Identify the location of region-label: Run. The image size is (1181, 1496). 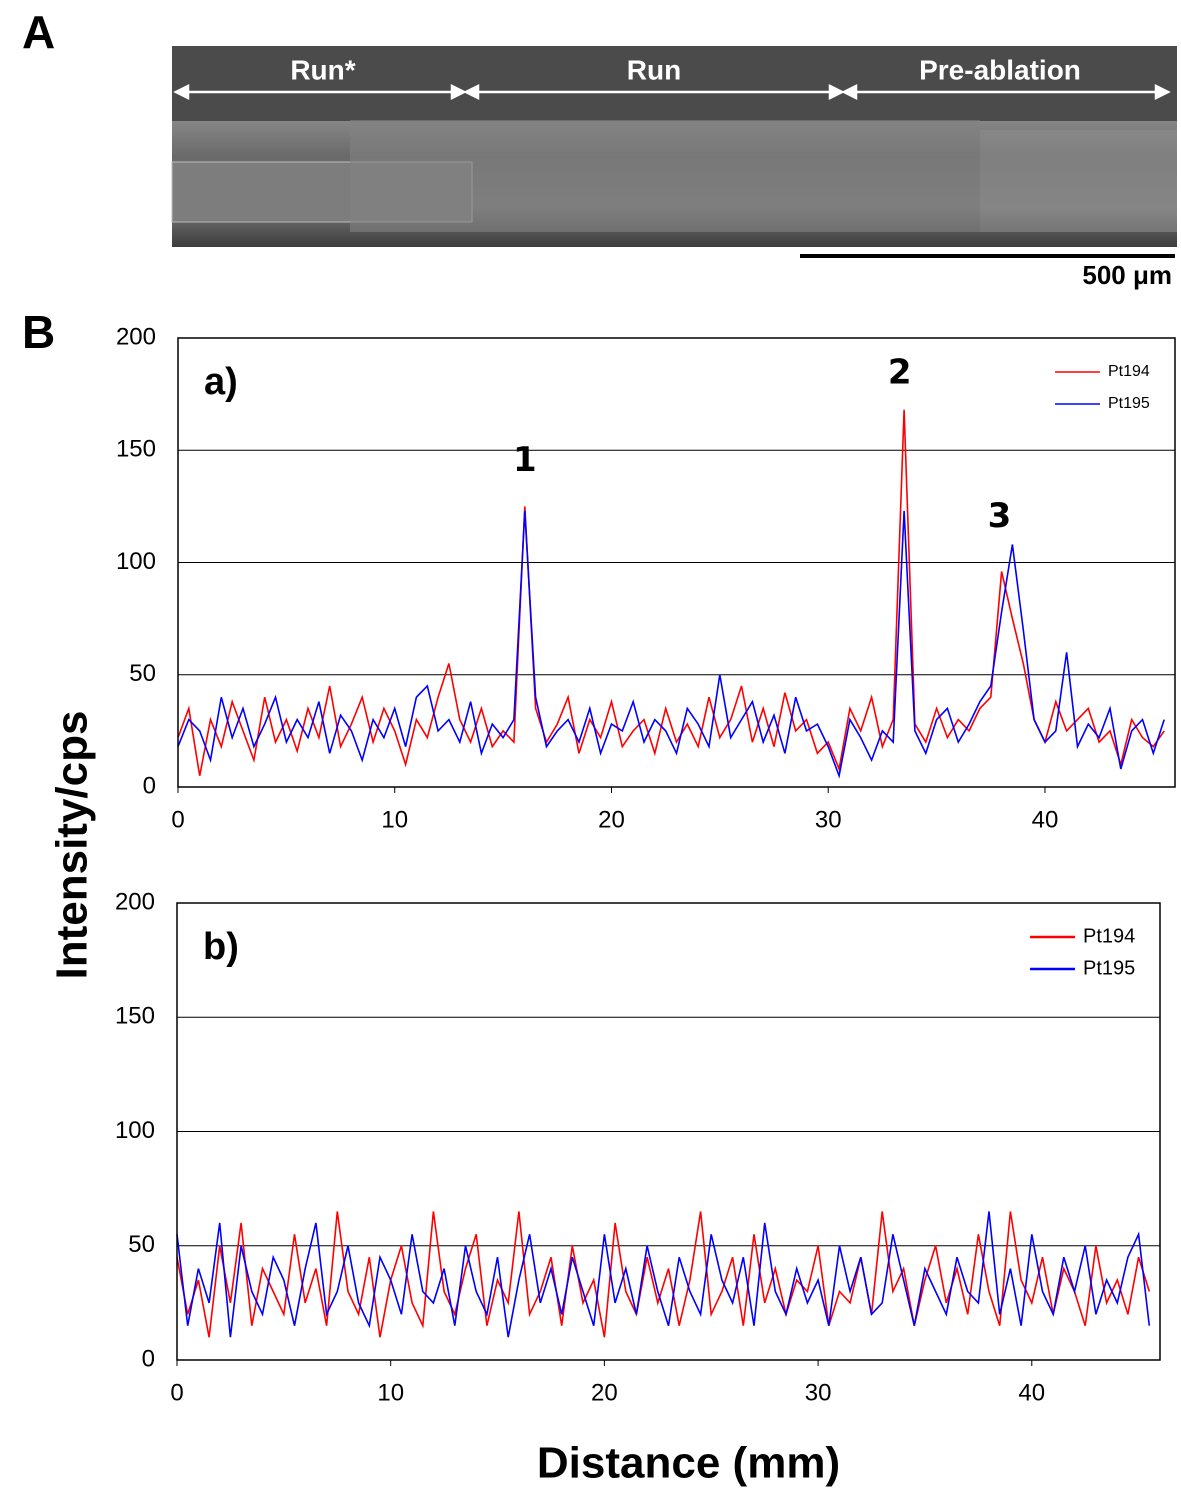
(654, 69).